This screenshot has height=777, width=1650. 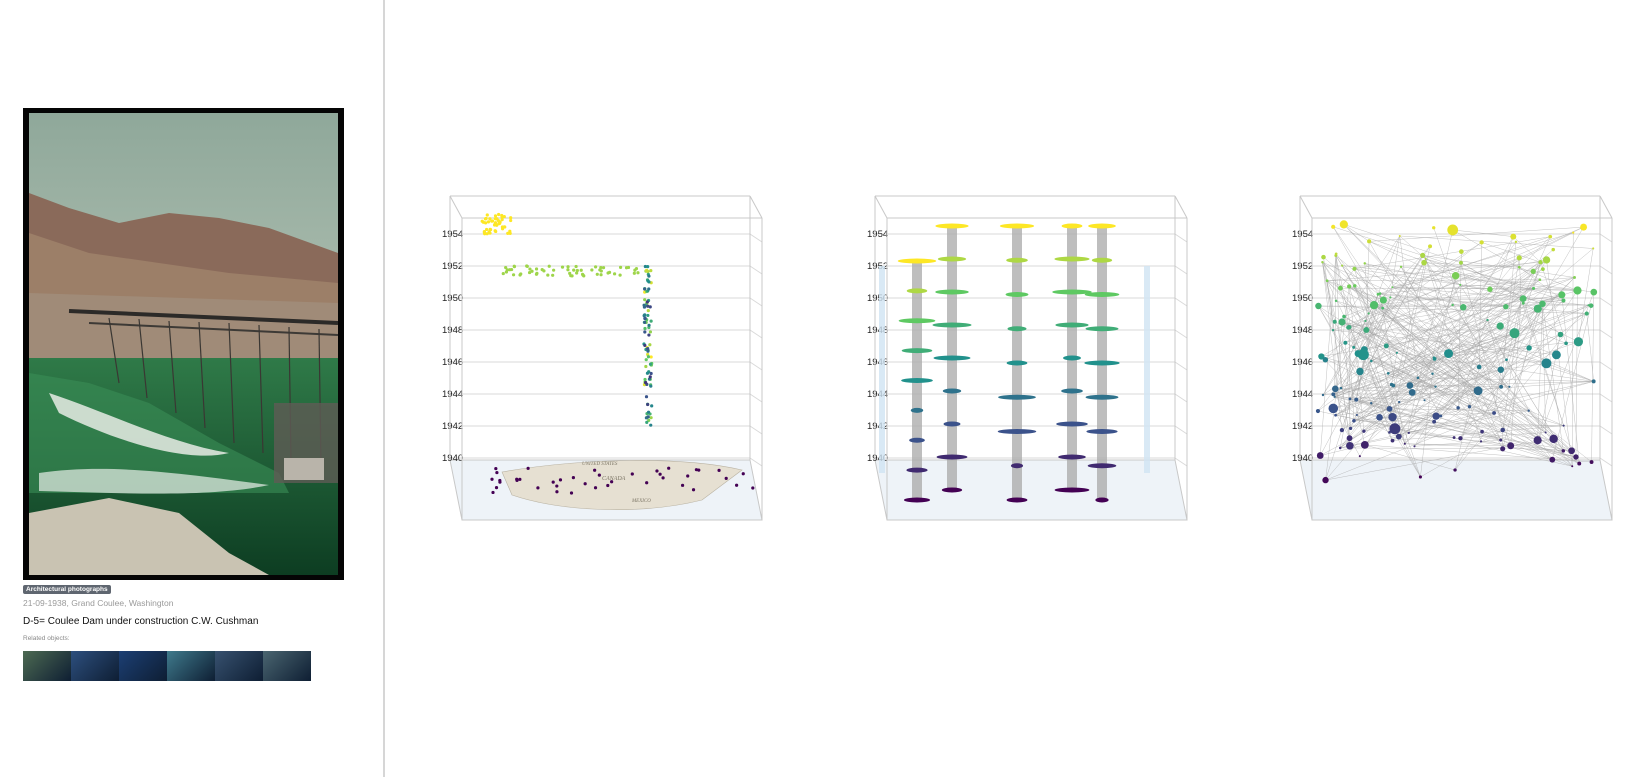 I want to click on category-badge: Architectural photographs, so click(x=67, y=589).